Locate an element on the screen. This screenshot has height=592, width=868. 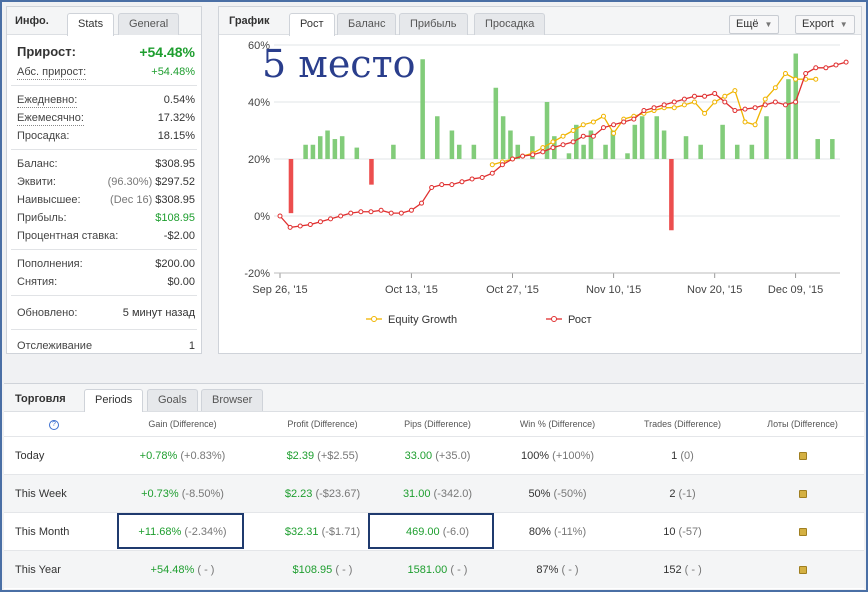
gain-diff: ( - ) is located at coordinates (206, 570).